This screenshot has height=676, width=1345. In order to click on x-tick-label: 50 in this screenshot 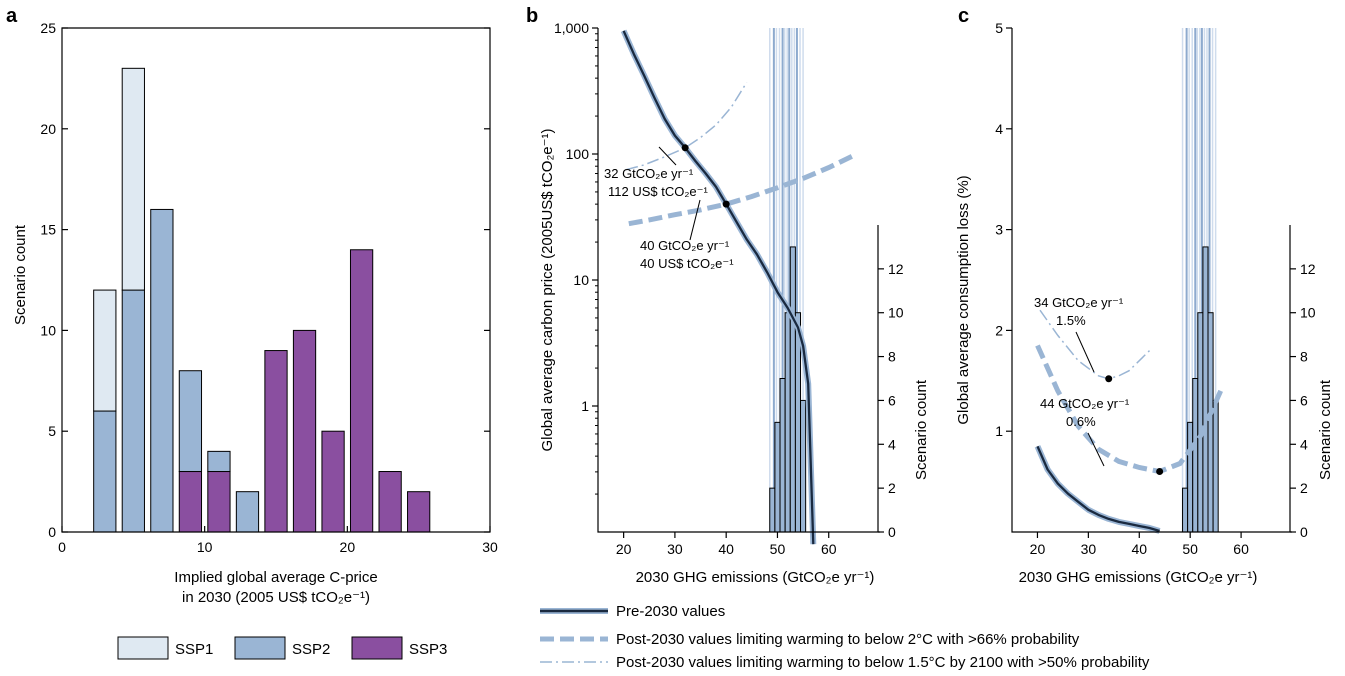, I will do `click(778, 549)`.